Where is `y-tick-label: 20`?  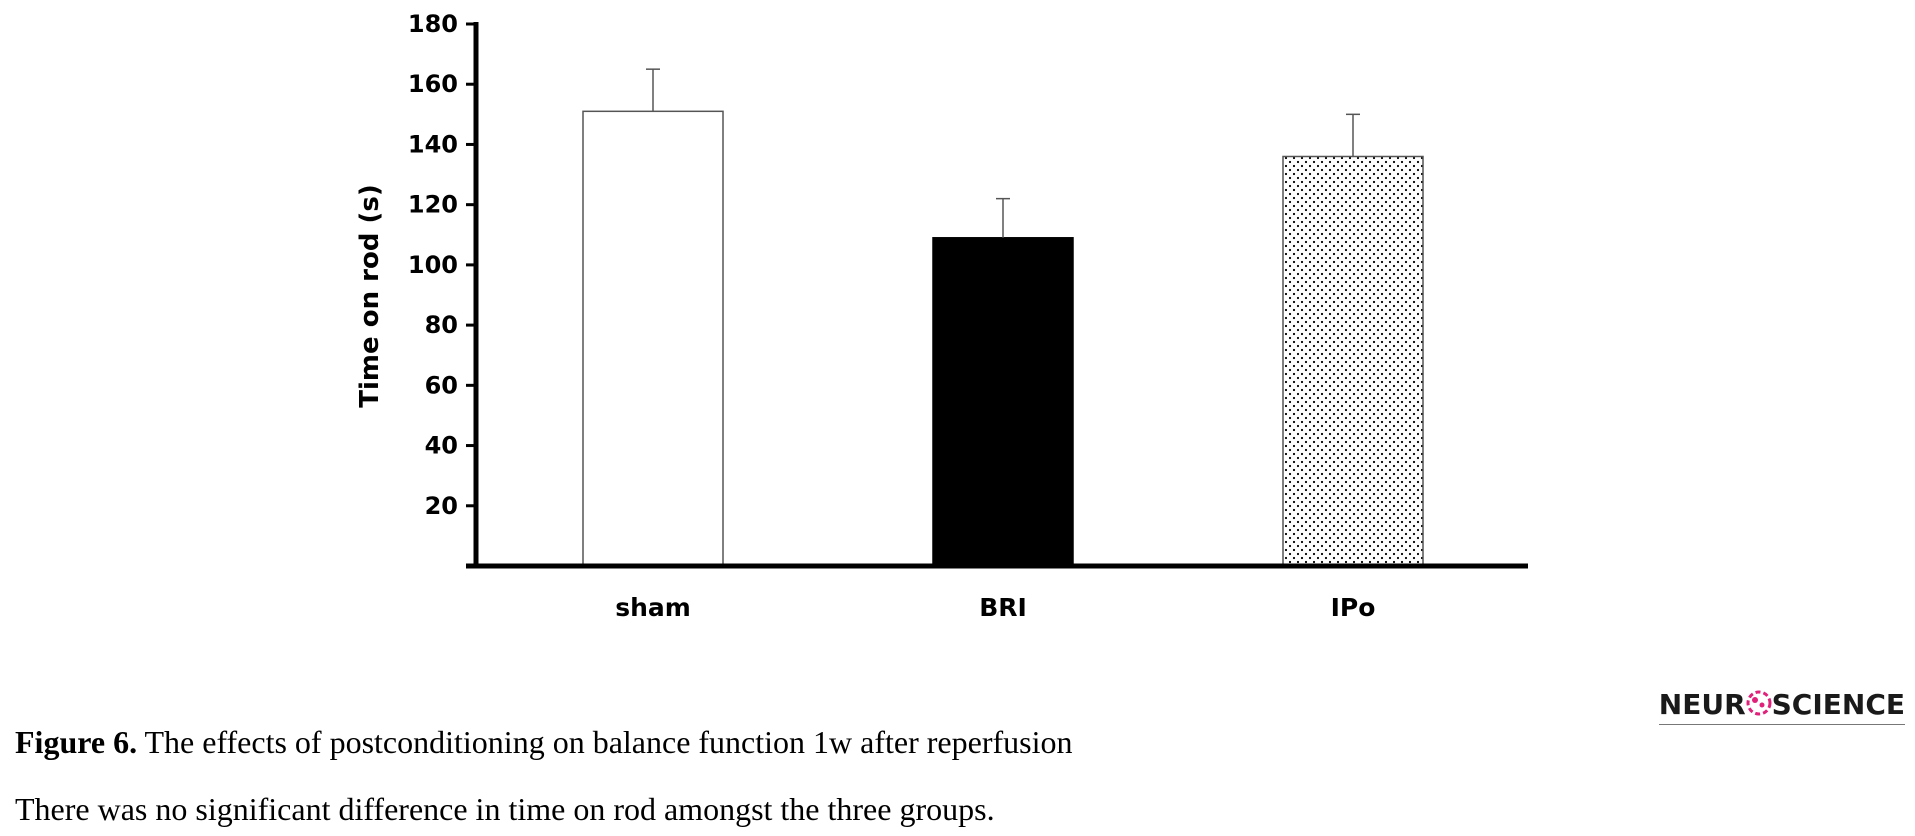
y-tick-label: 20 is located at coordinates (441, 506).